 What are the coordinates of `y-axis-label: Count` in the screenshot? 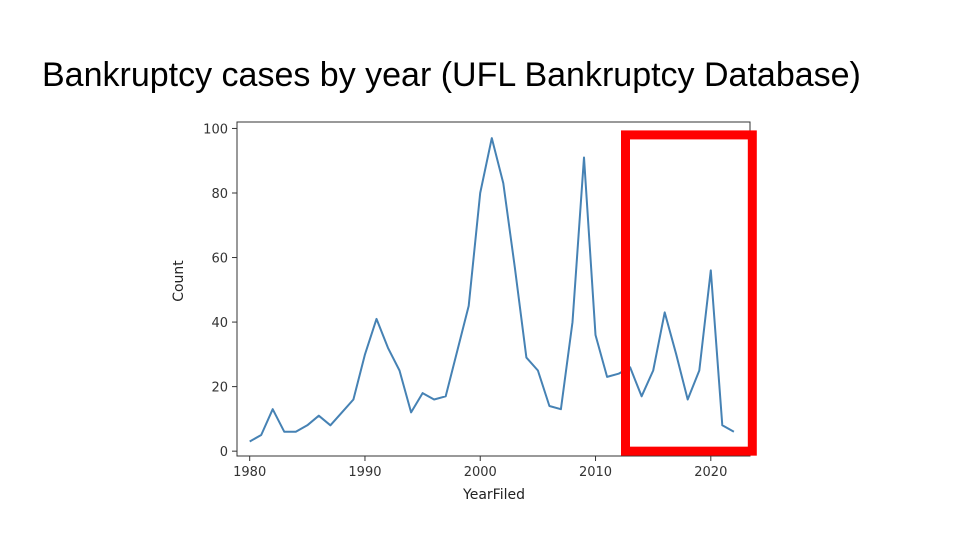 It's located at (179, 281).